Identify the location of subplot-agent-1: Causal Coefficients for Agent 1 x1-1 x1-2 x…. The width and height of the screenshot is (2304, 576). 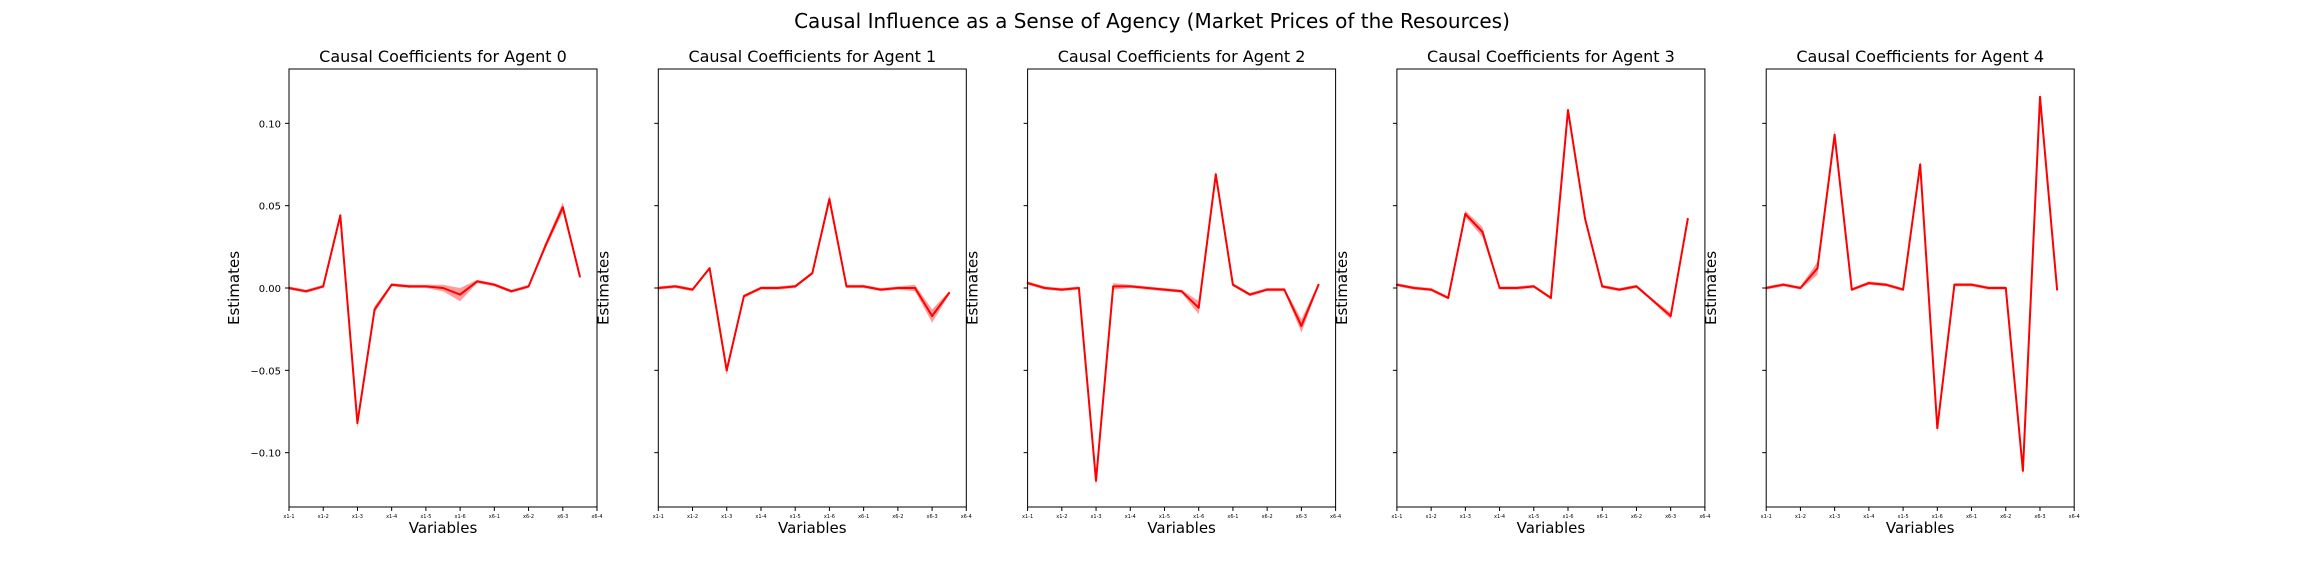
(783, 292).